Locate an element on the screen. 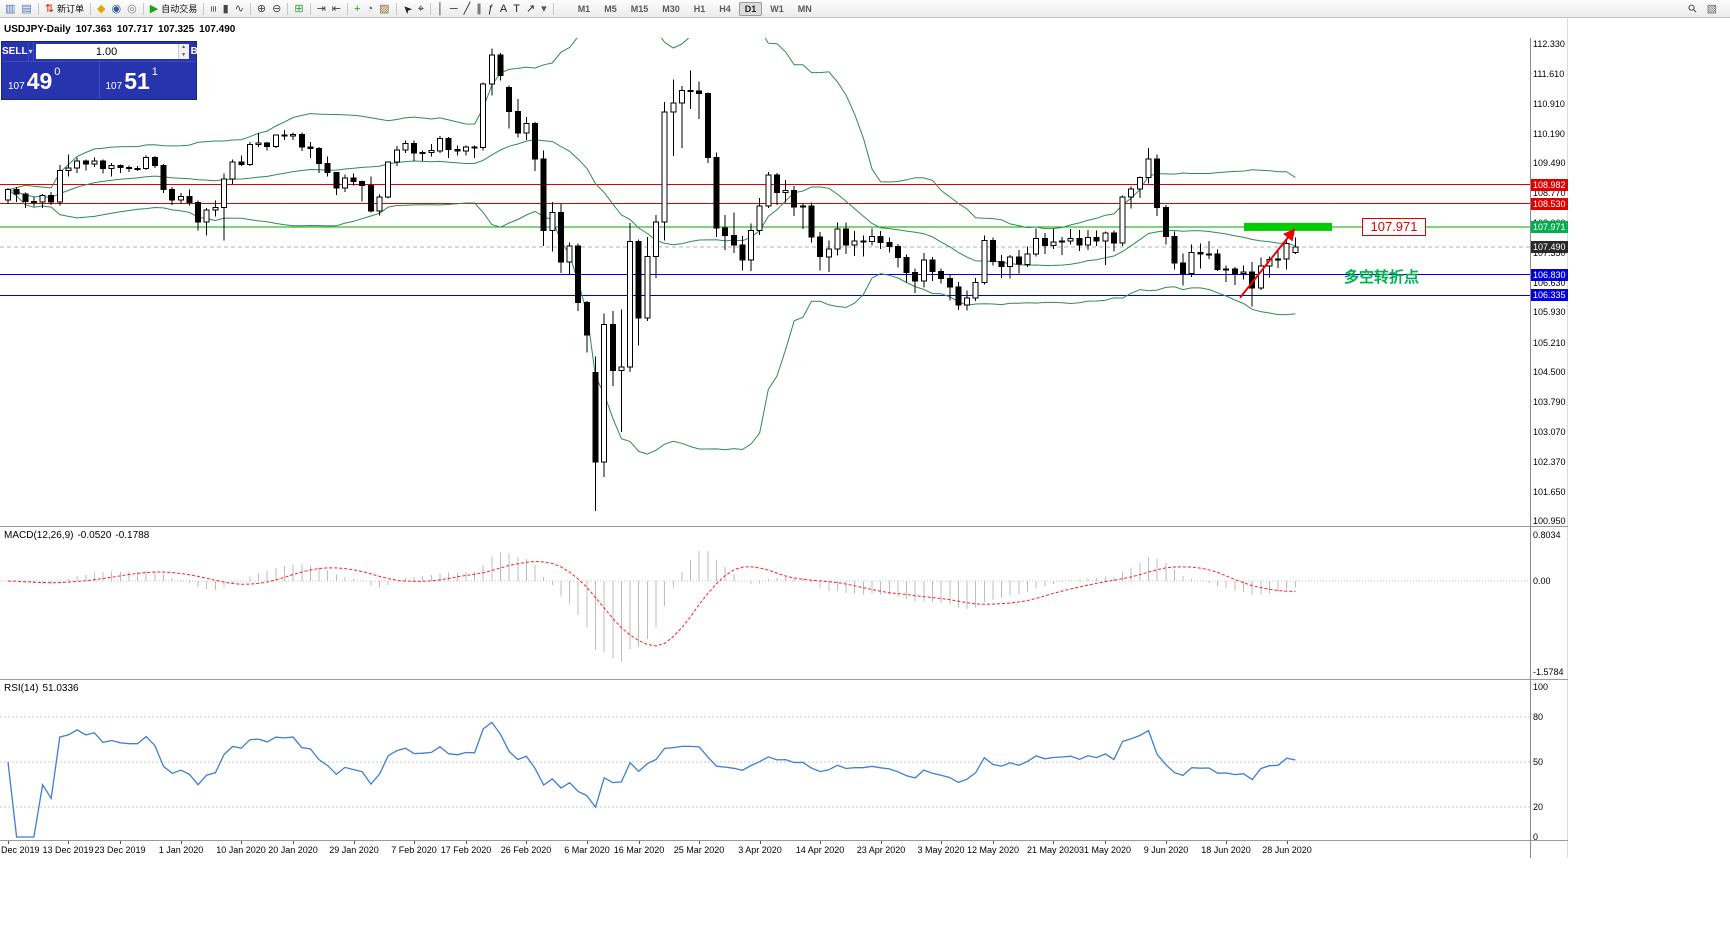 The height and width of the screenshot is (943, 1730). bar-chart-button: ≡ is located at coordinates (213, 9).